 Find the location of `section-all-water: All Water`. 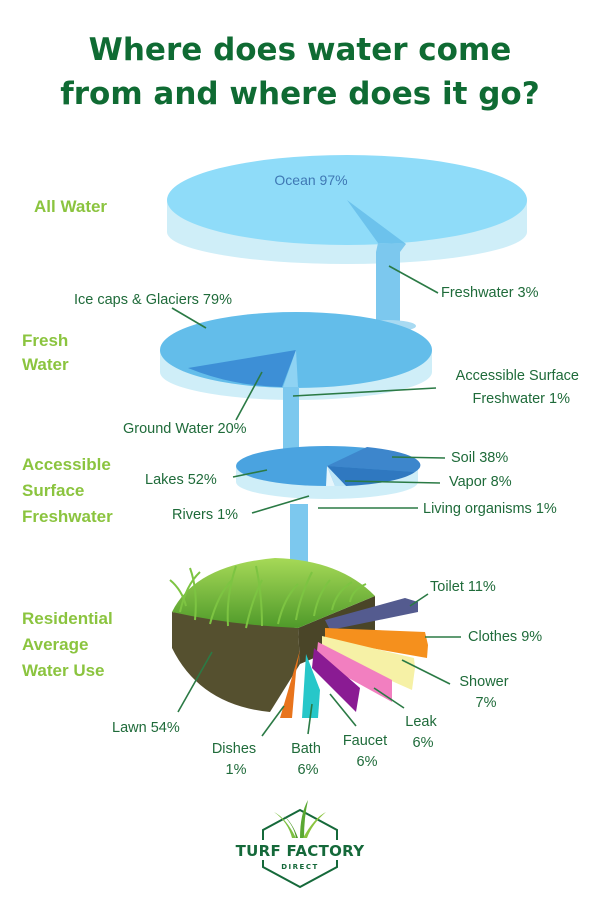

section-all-water: All Water is located at coordinates (70, 206).